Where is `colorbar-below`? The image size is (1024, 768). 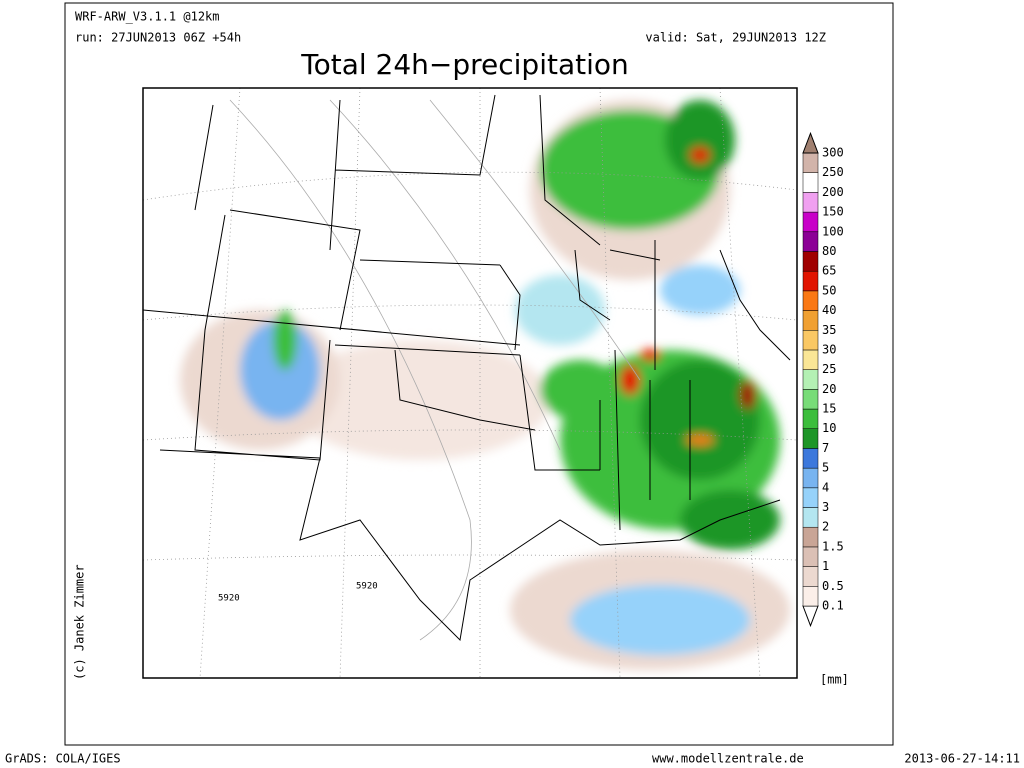 colorbar-below is located at coordinates (810, 616).